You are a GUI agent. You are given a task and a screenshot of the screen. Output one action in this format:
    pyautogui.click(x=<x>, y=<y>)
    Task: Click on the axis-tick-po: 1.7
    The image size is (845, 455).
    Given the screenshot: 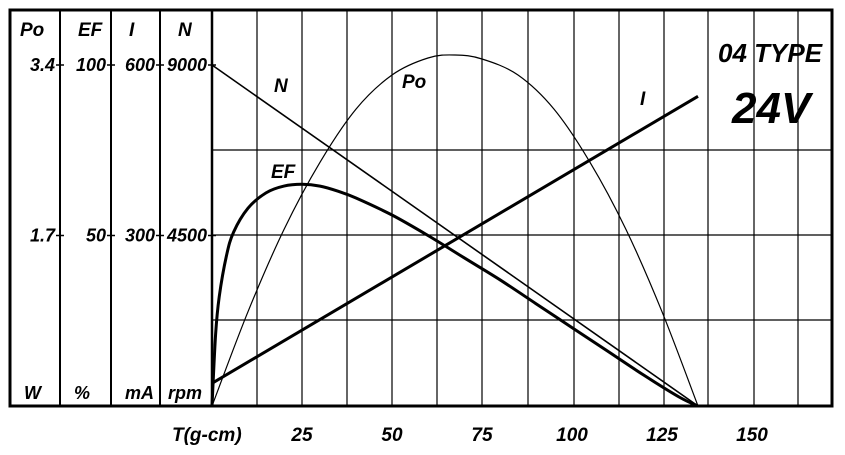 What is the action you would take?
    pyautogui.click(x=43, y=236)
    